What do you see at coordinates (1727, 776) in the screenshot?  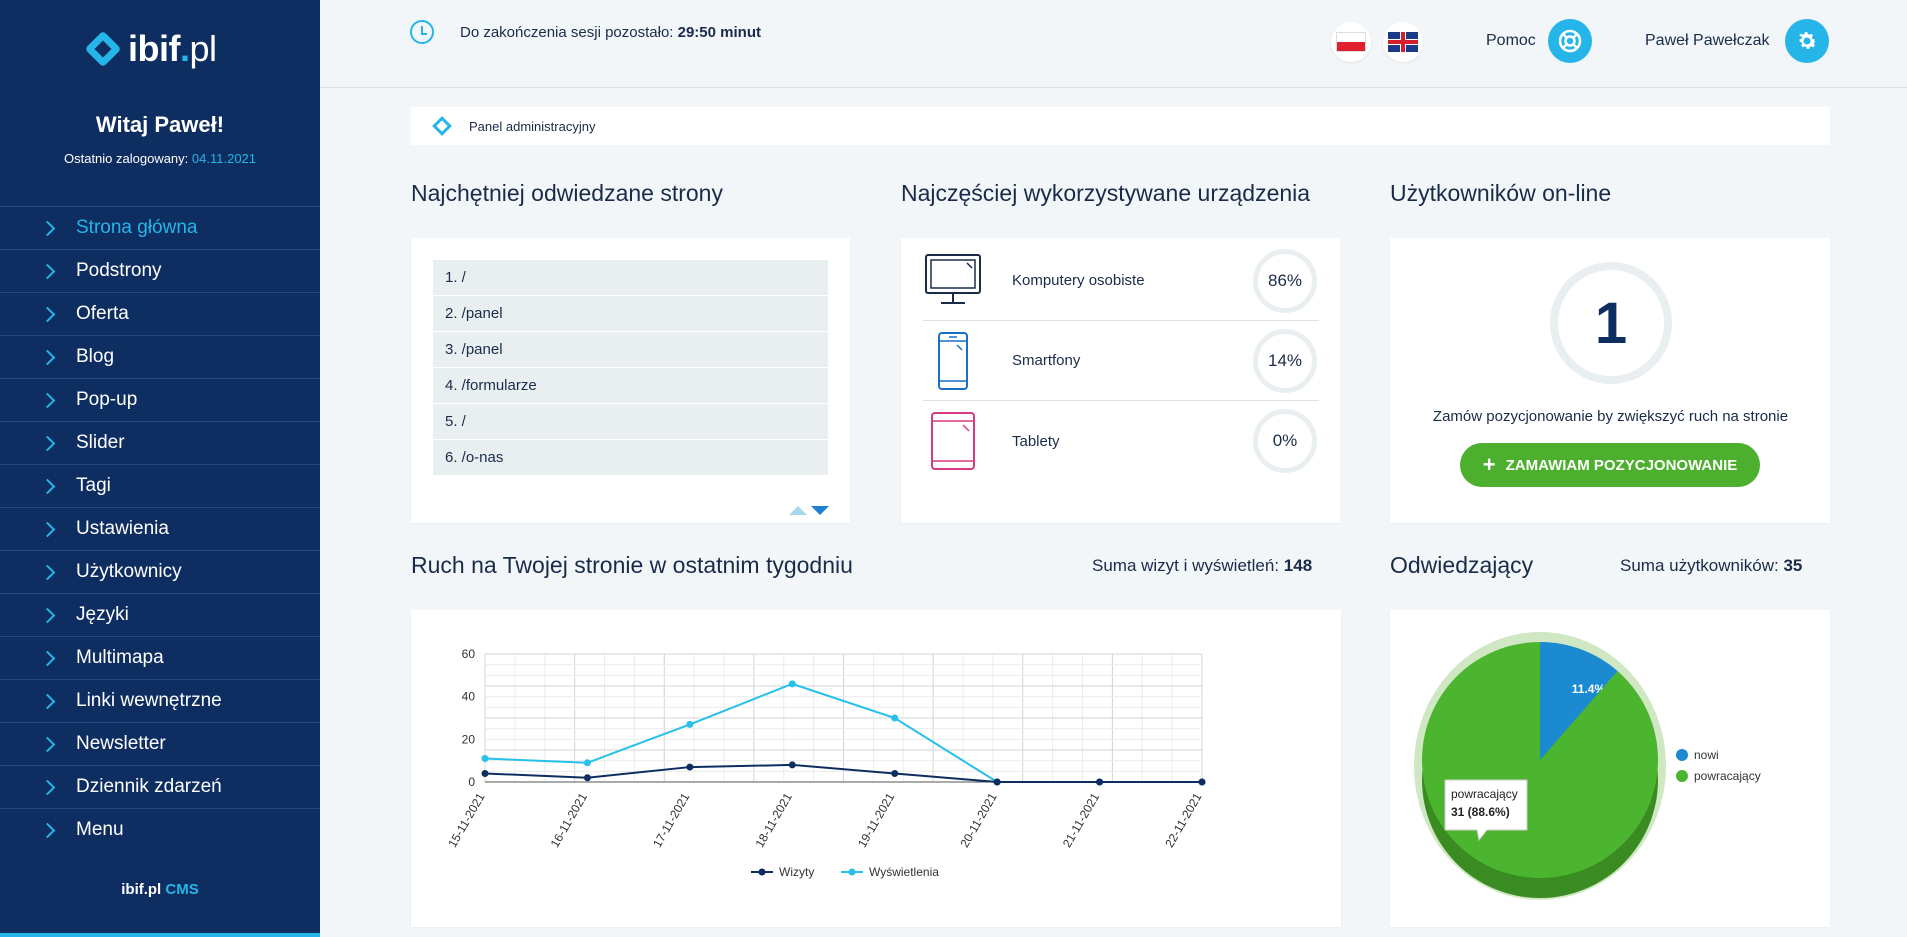 I see `legend-label: powracający` at bounding box center [1727, 776].